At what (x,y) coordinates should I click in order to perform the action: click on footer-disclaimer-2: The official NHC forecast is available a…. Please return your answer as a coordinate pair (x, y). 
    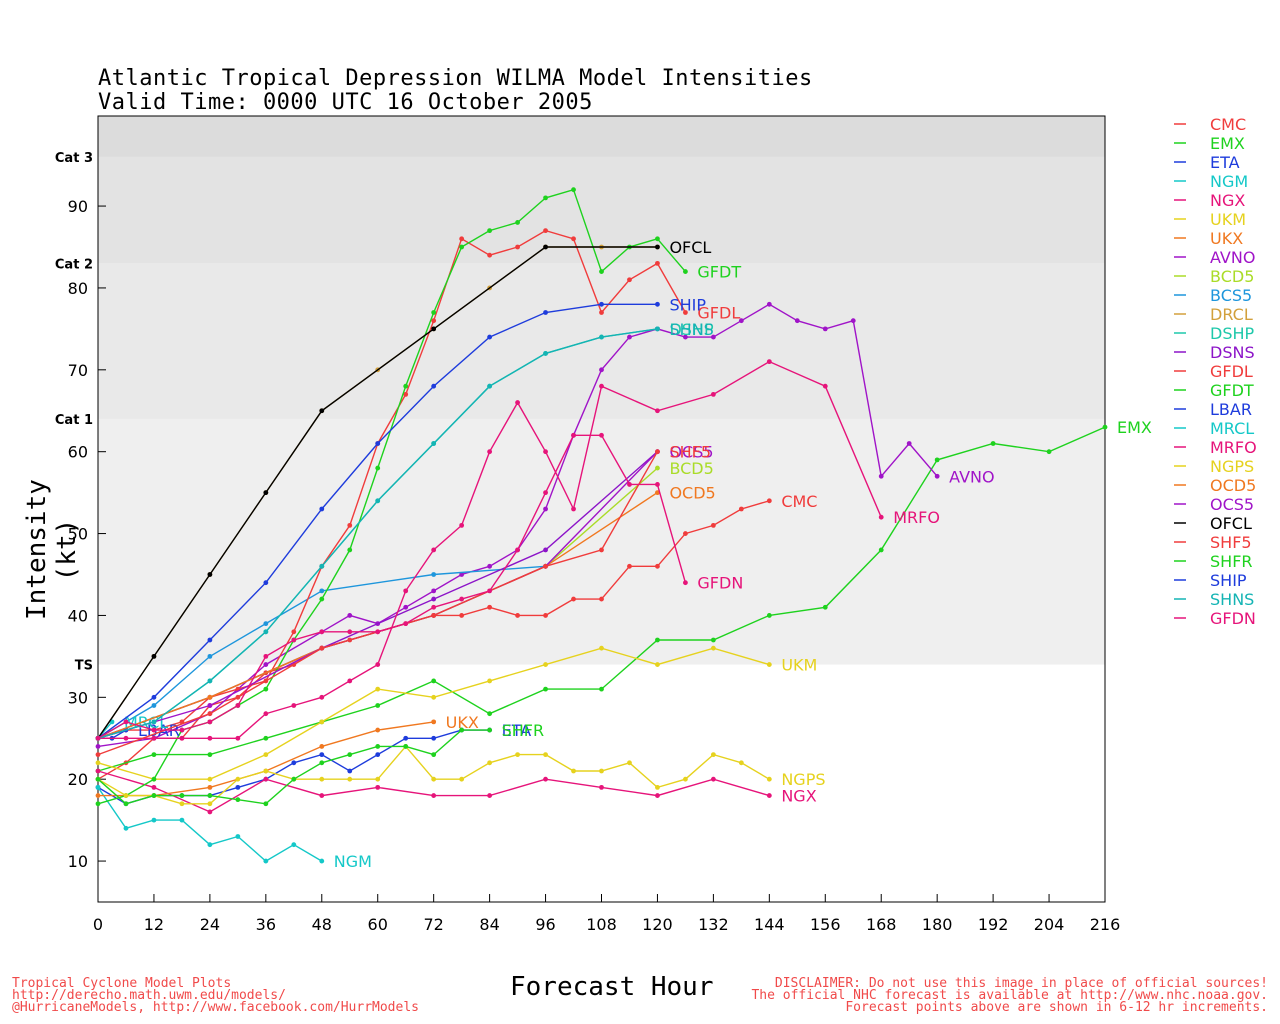
    Looking at the image, I should click on (1009, 995).